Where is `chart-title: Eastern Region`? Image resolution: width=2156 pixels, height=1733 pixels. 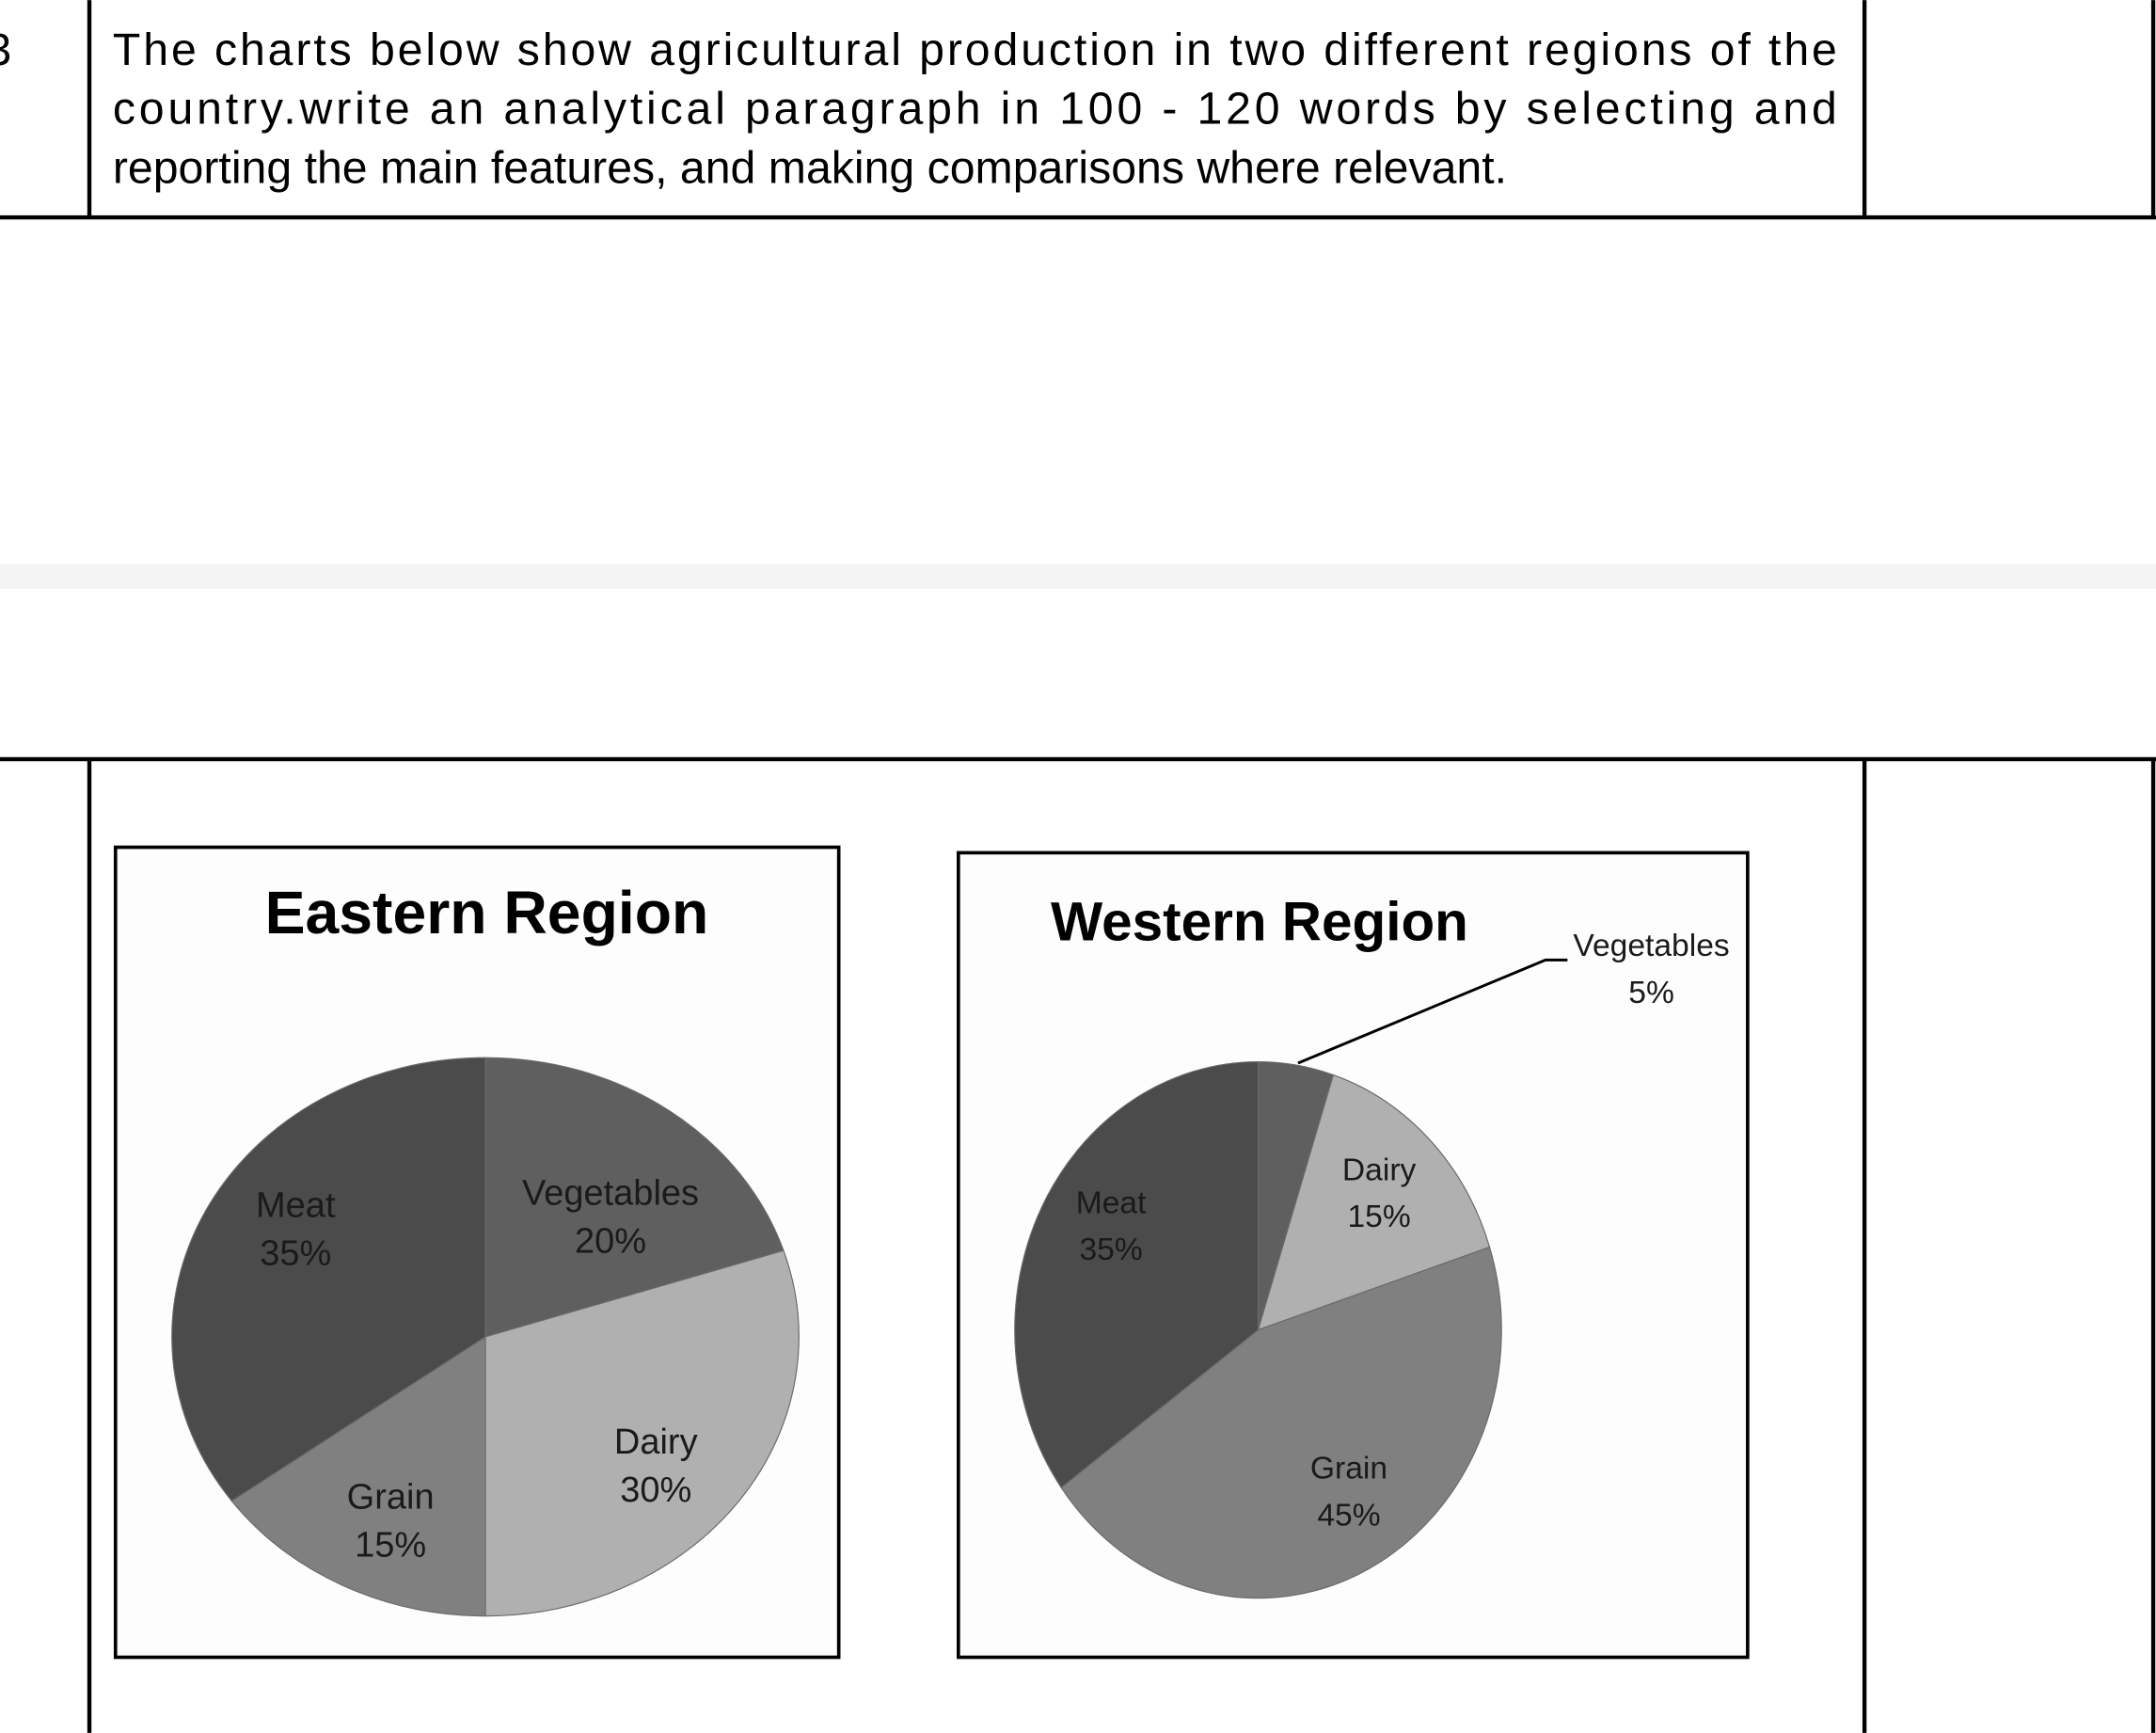
chart-title: Eastern Region is located at coordinates (487, 912).